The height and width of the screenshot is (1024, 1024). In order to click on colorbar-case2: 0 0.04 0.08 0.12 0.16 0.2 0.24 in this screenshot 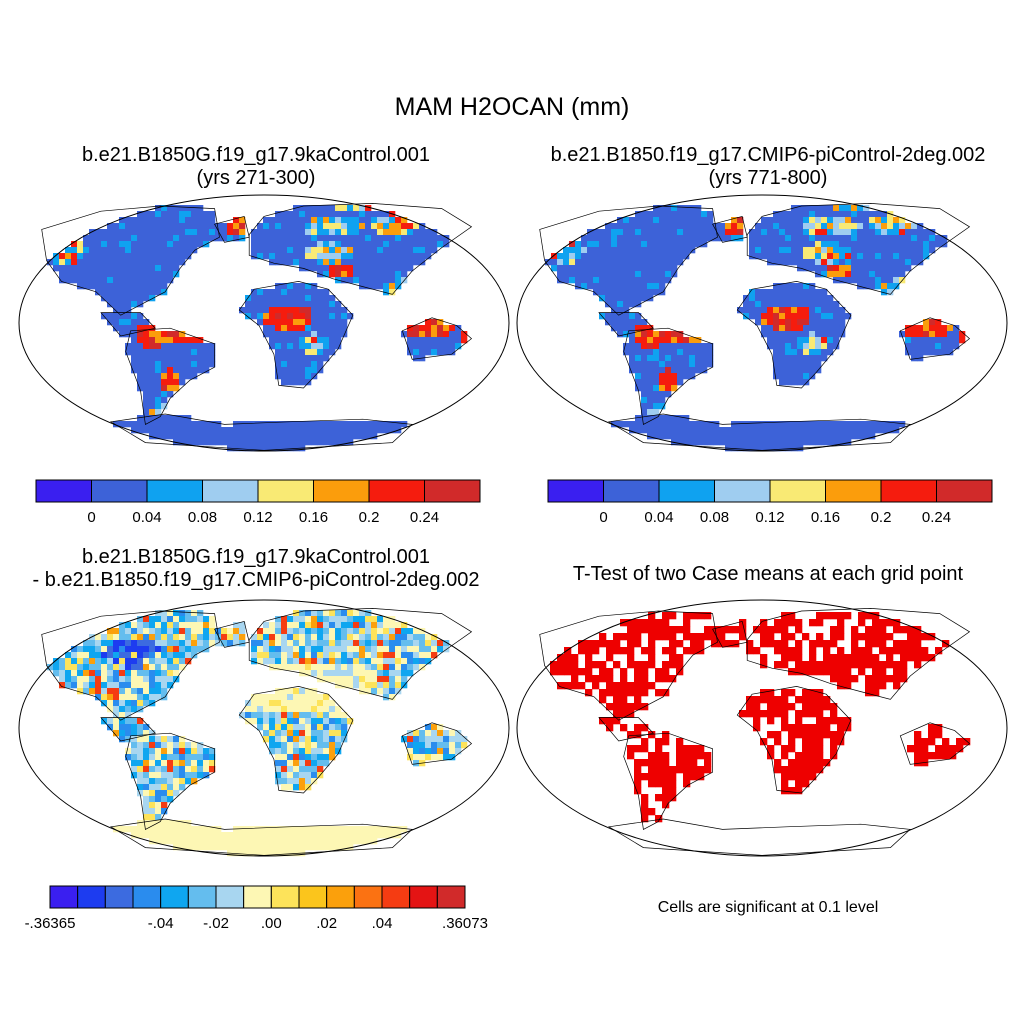, I will do `click(770, 502)`.